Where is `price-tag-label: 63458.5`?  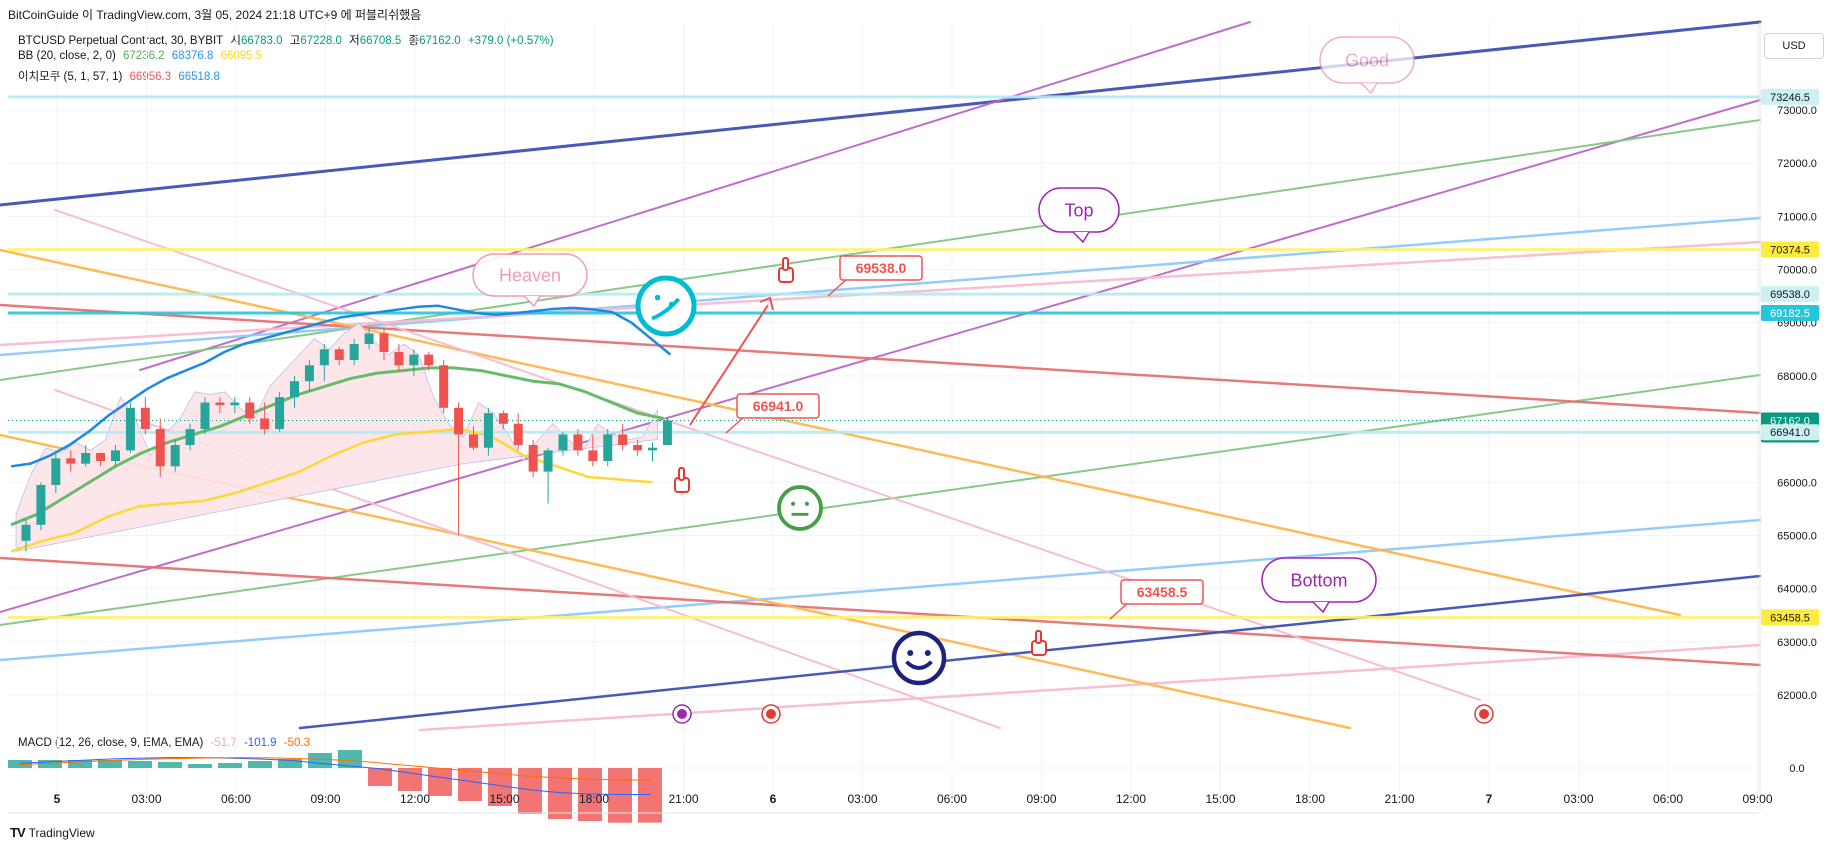 price-tag-label: 63458.5 is located at coordinates (1790, 618).